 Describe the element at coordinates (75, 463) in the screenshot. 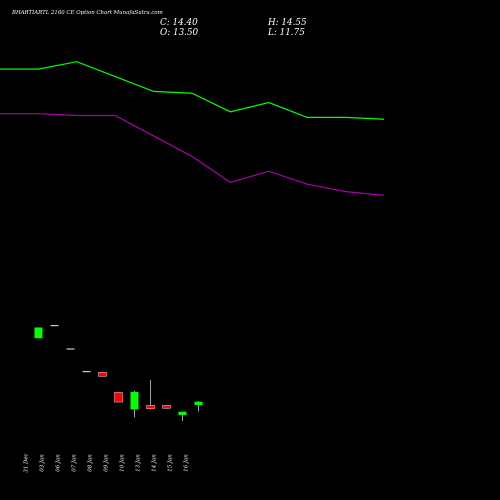

I see `x-tick-label: 07 Jan` at that location.